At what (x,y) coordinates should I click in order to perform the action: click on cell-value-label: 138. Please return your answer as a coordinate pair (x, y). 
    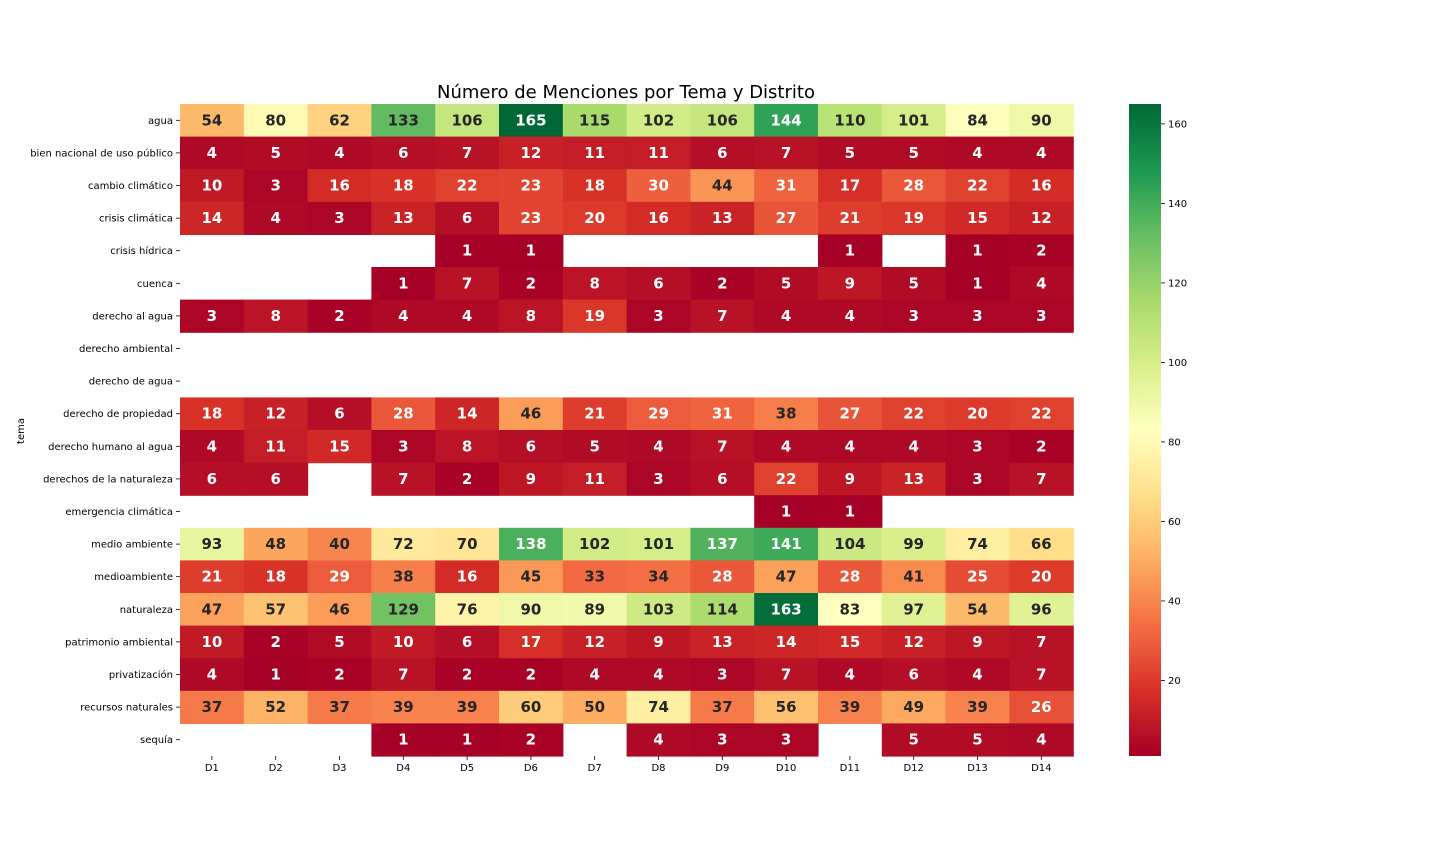
    Looking at the image, I should click on (530, 544).